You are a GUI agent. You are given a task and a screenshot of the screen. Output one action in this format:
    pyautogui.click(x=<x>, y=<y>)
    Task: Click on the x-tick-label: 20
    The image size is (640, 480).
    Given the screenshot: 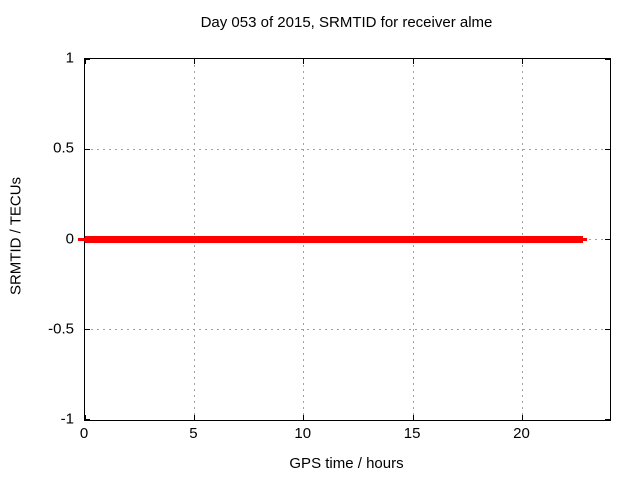 What is the action you would take?
    pyautogui.click(x=521, y=433)
    